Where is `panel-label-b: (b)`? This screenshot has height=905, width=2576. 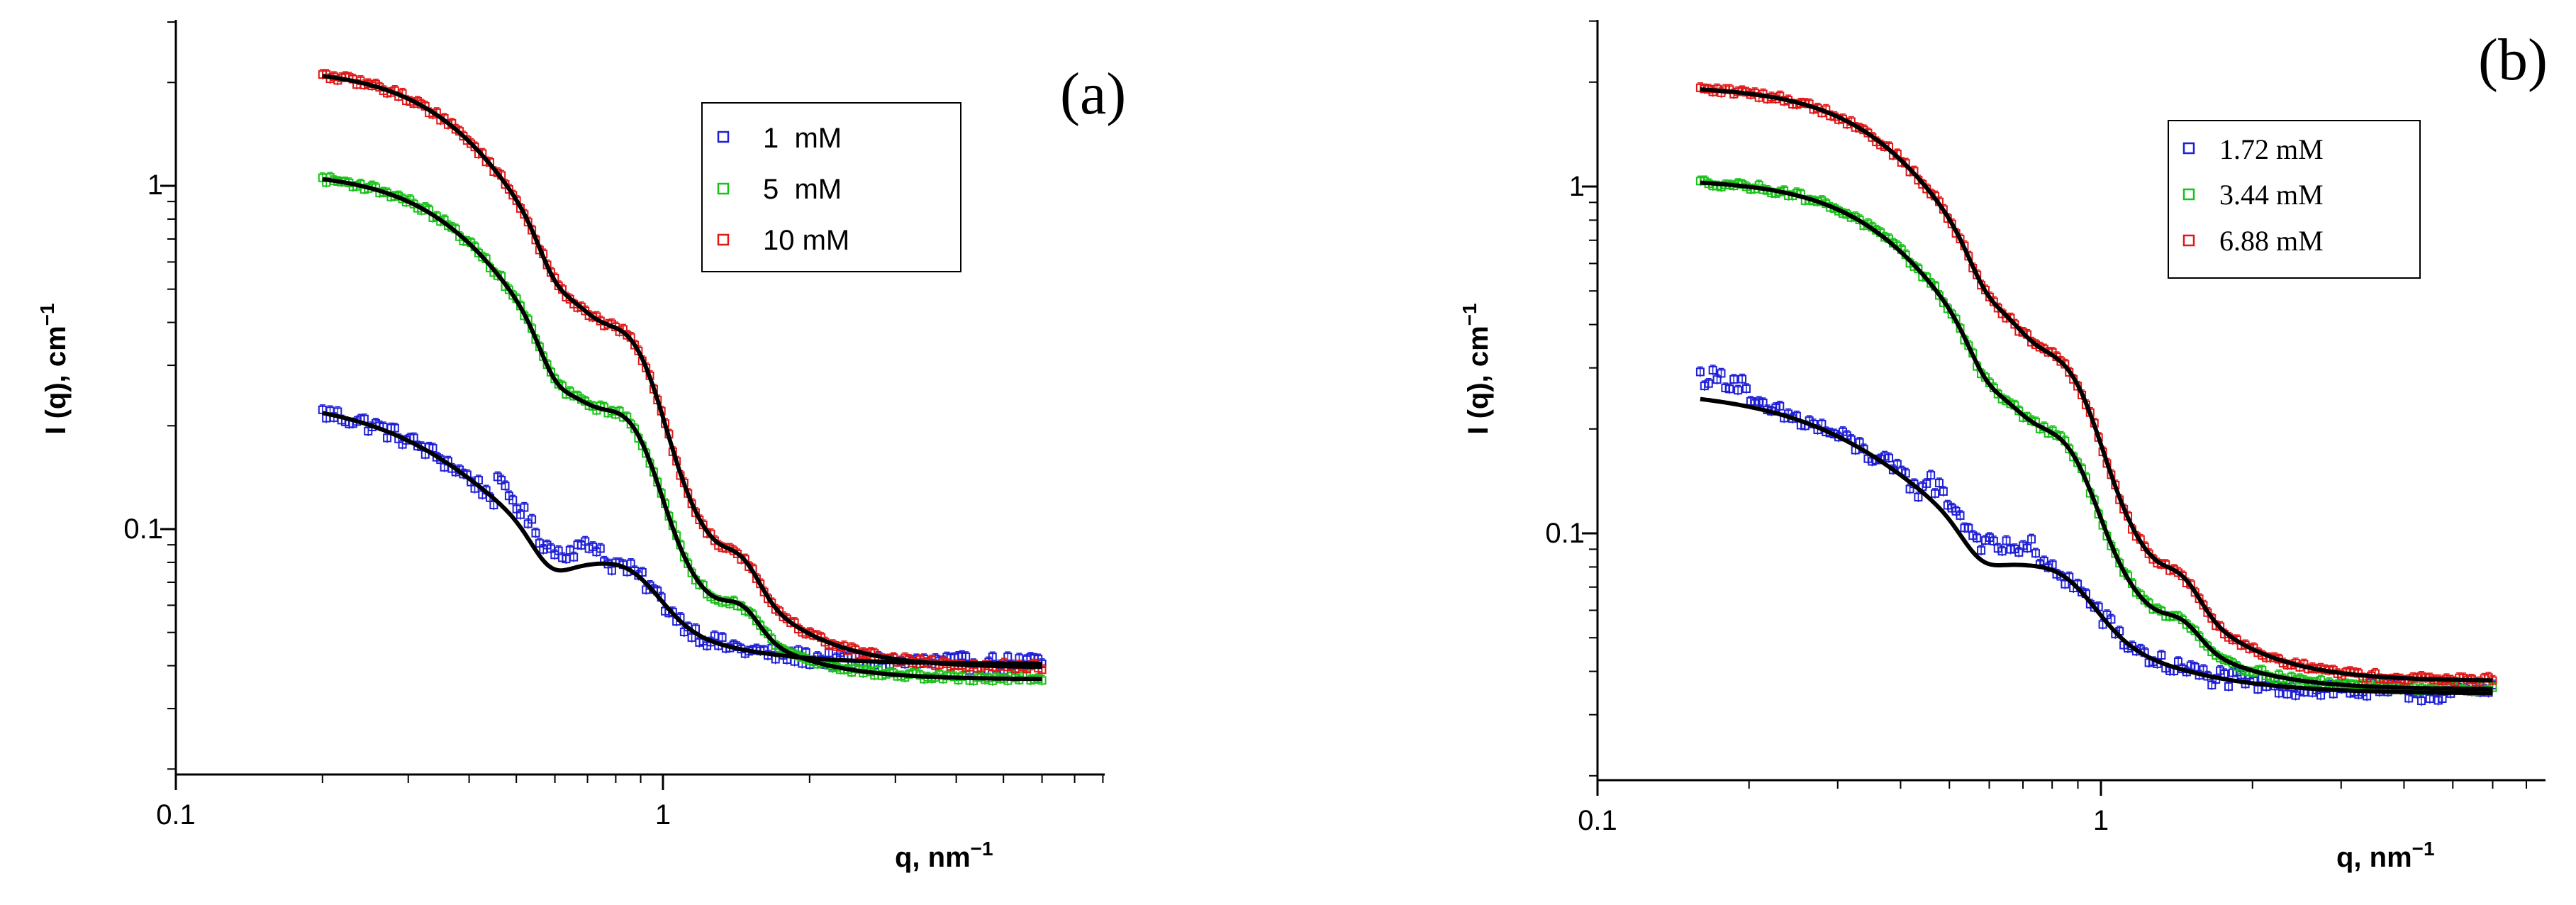
panel-label-b: (b) is located at coordinates (2513, 60).